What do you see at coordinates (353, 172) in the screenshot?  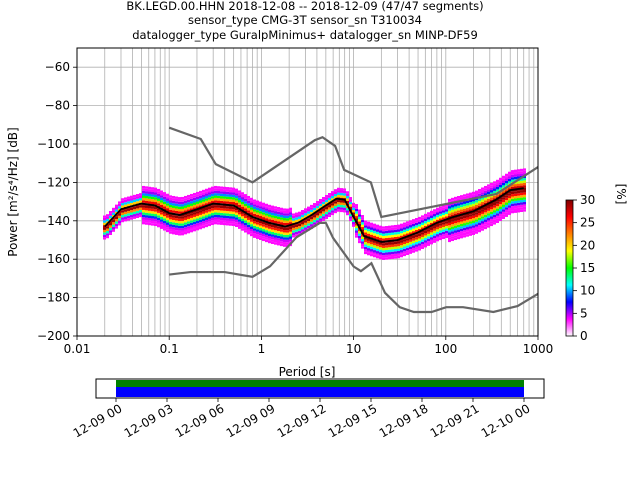 I see `nhnm-curve` at bounding box center [353, 172].